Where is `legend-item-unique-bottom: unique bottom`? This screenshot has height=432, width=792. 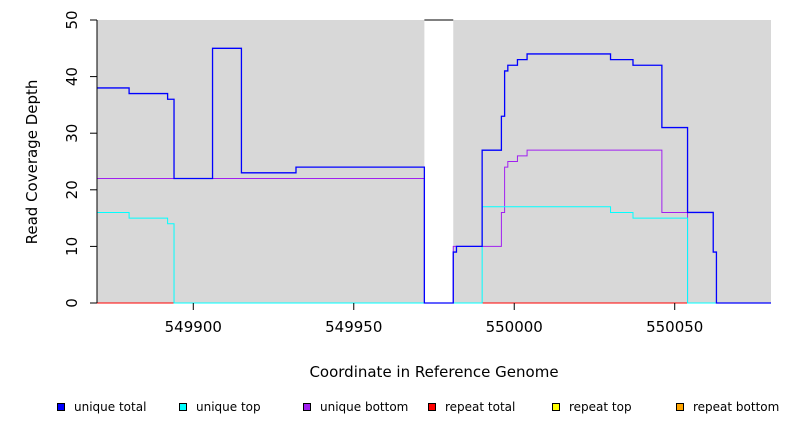 legend-item-unique-bottom: unique bottom is located at coordinates (355, 407).